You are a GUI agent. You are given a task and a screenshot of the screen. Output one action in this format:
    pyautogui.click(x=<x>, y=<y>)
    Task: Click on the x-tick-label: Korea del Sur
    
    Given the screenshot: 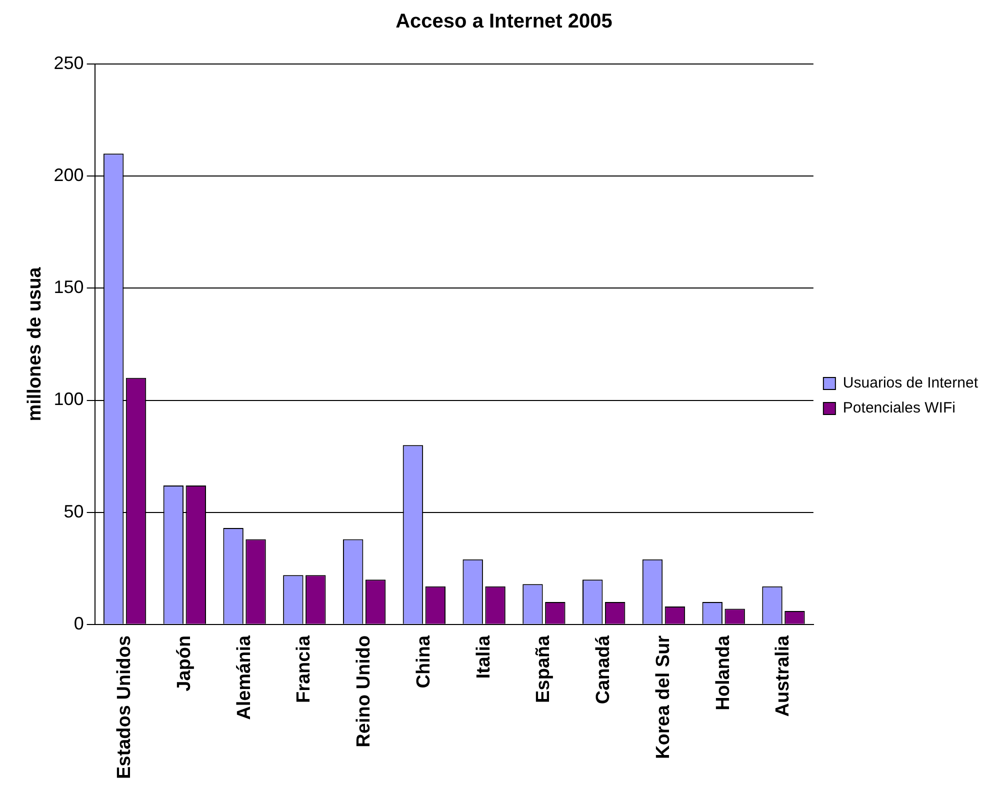 What is the action you would take?
    pyautogui.click(x=663, y=696)
    